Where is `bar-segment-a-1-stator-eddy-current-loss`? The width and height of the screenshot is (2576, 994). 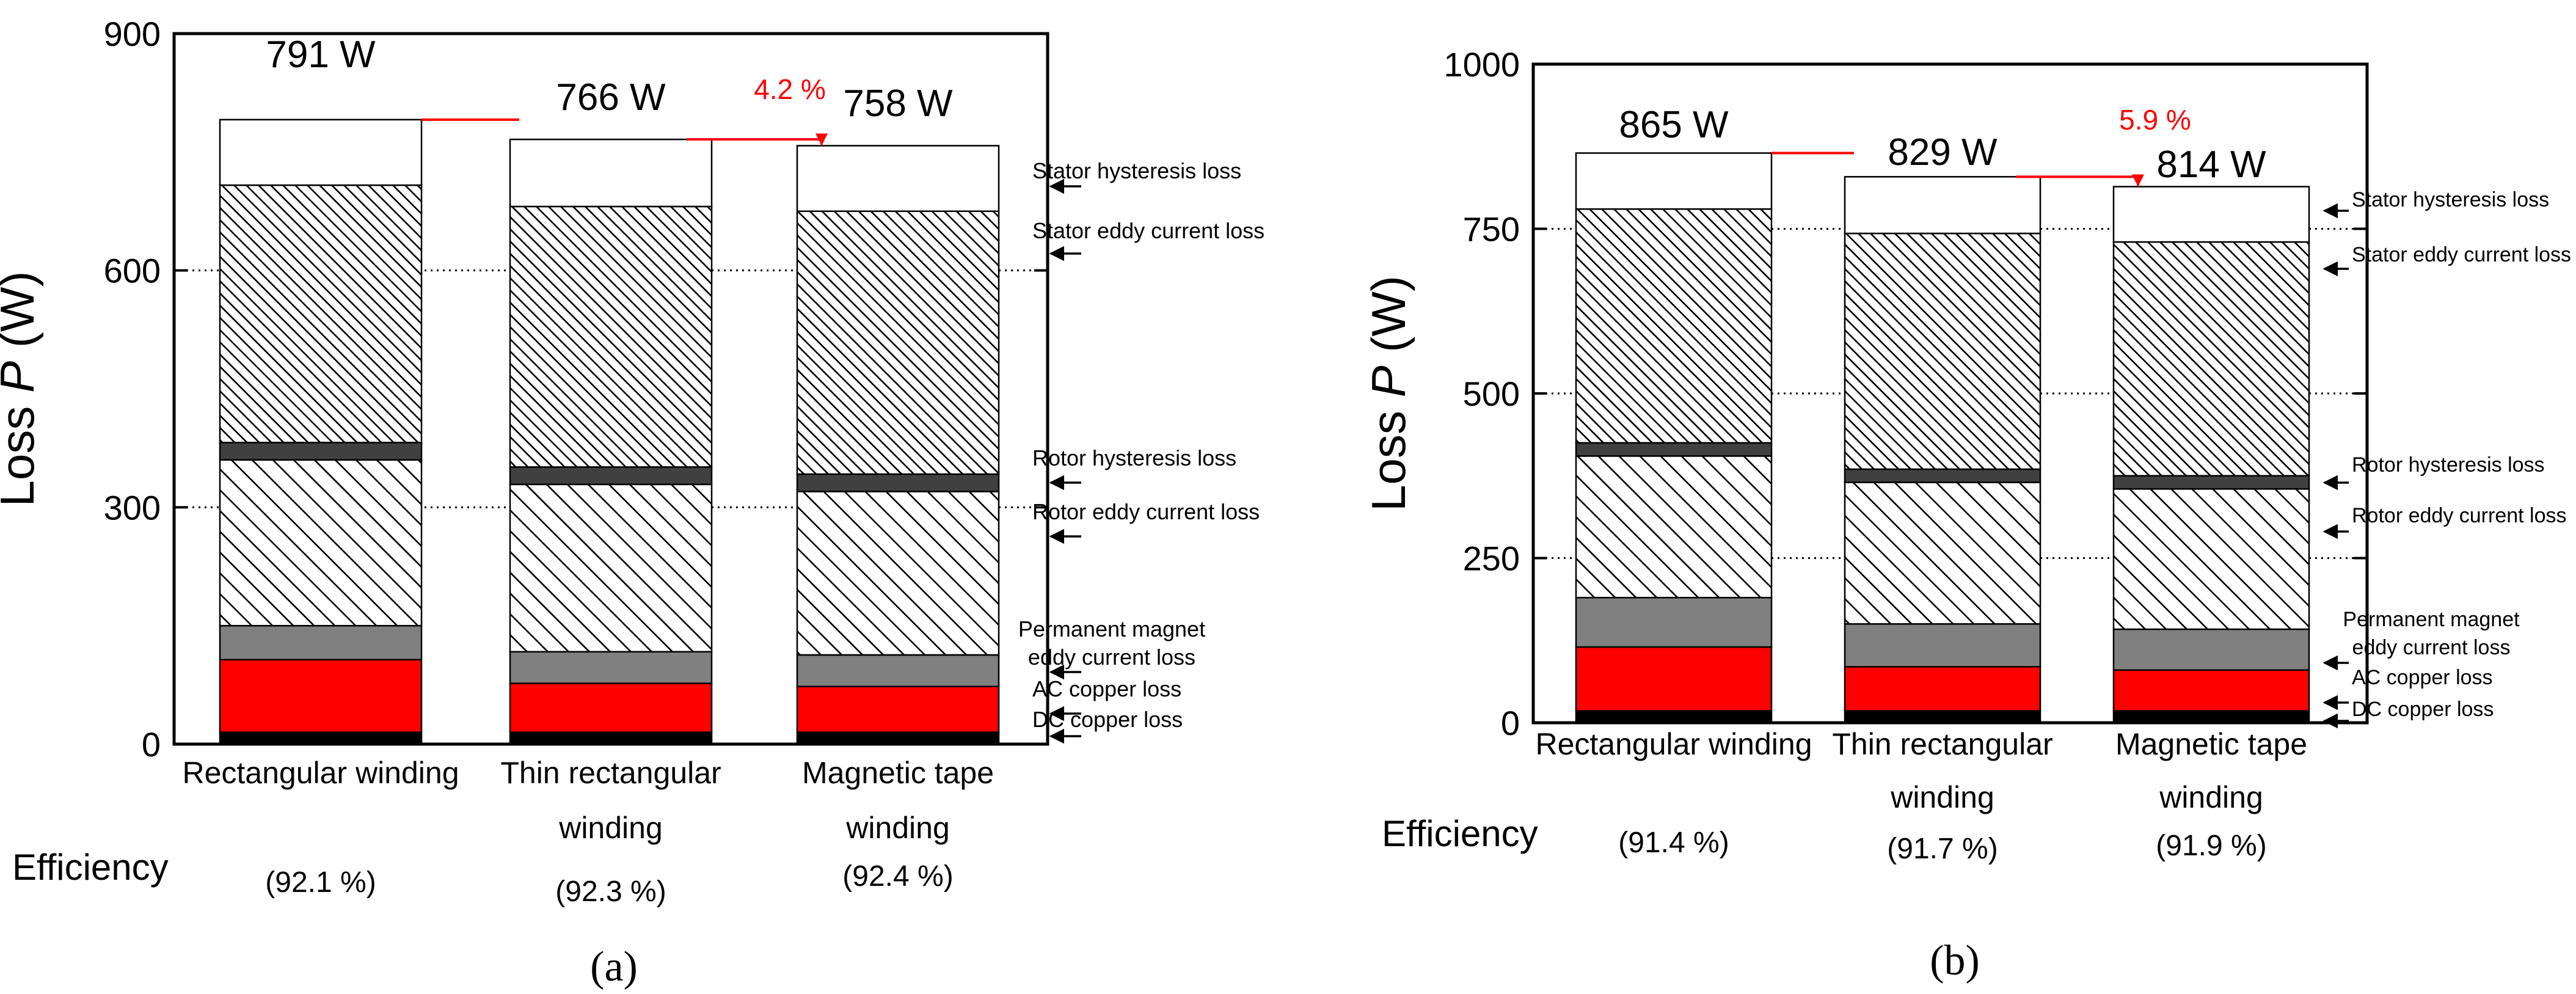
bar-segment-a-1-stator-eddy-current-loss is located at coordinates (611, 337).